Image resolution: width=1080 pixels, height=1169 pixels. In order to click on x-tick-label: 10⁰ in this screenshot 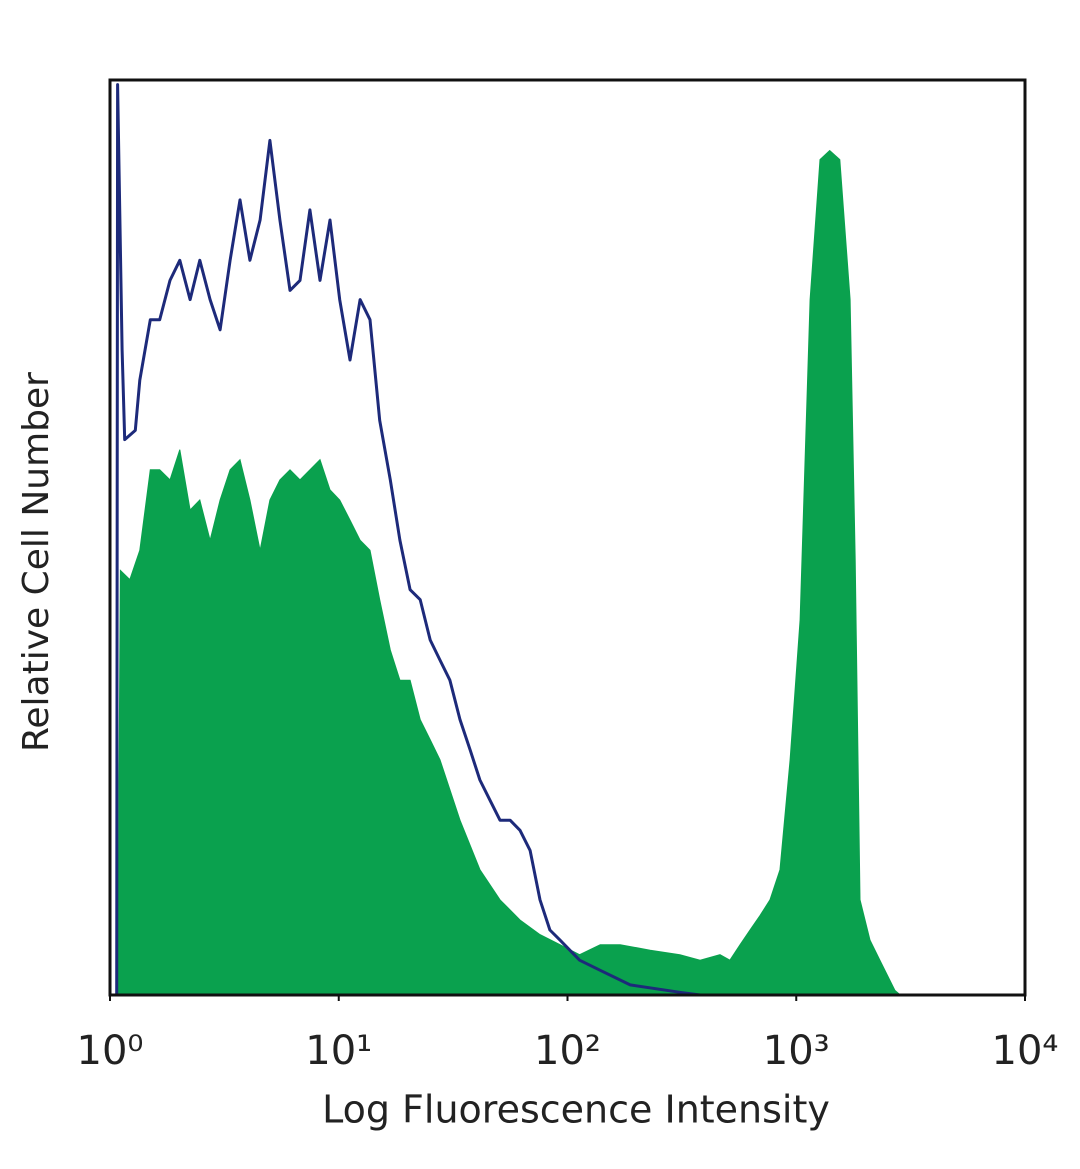, I will do `click(110, 1051)`.